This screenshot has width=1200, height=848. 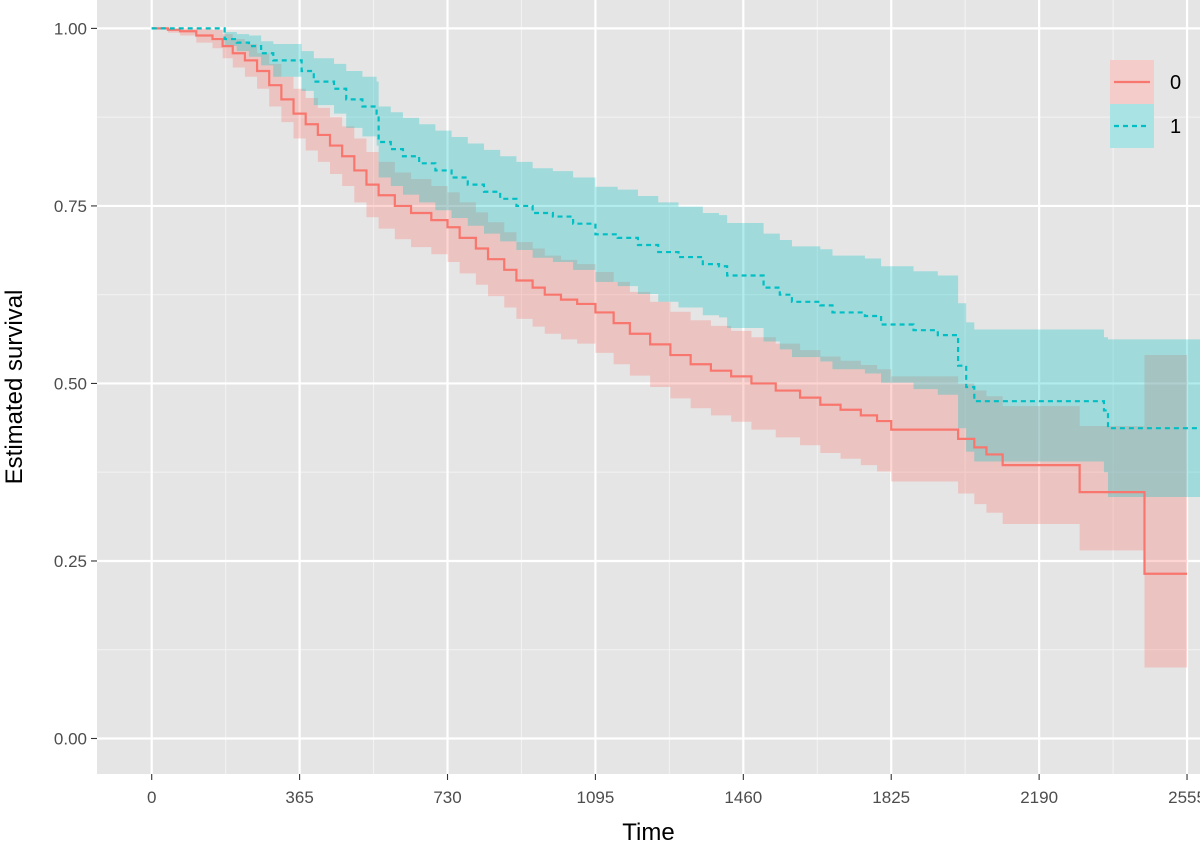 I want to click on y-tick-label: 0.00, so click(x=70, y=738).